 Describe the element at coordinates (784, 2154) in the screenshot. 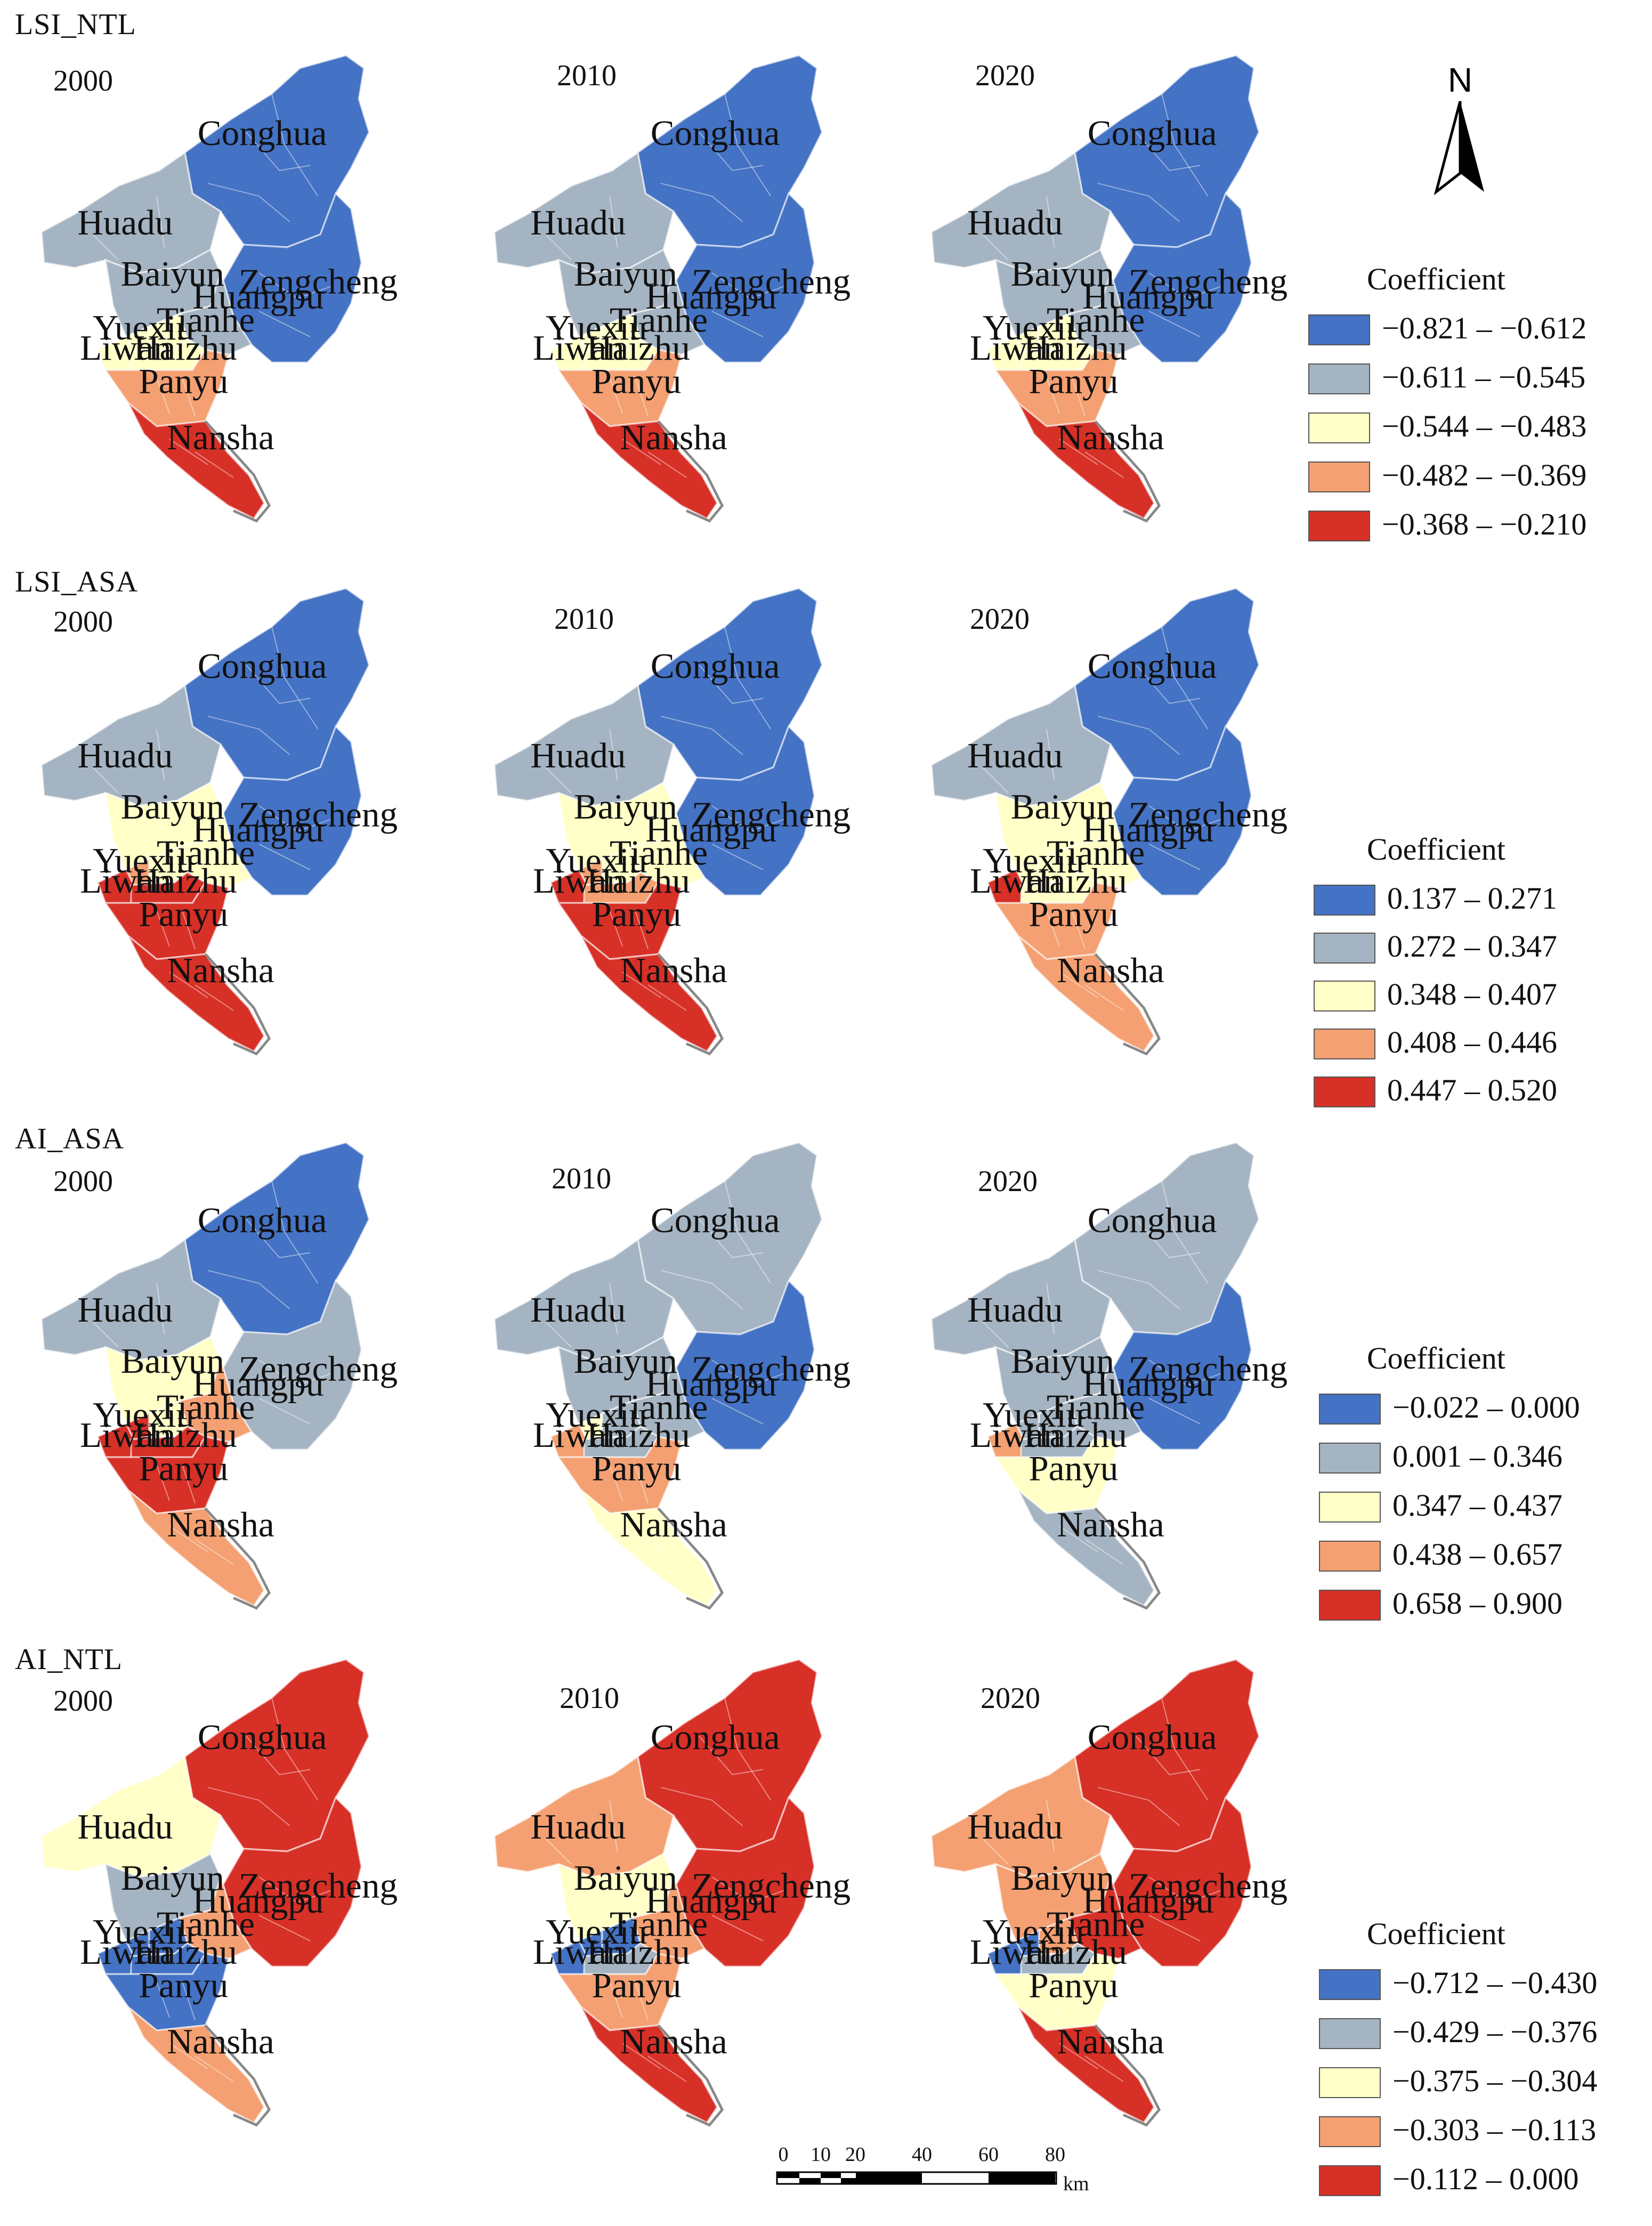

I see `scale-tick-label: 0` at that location.